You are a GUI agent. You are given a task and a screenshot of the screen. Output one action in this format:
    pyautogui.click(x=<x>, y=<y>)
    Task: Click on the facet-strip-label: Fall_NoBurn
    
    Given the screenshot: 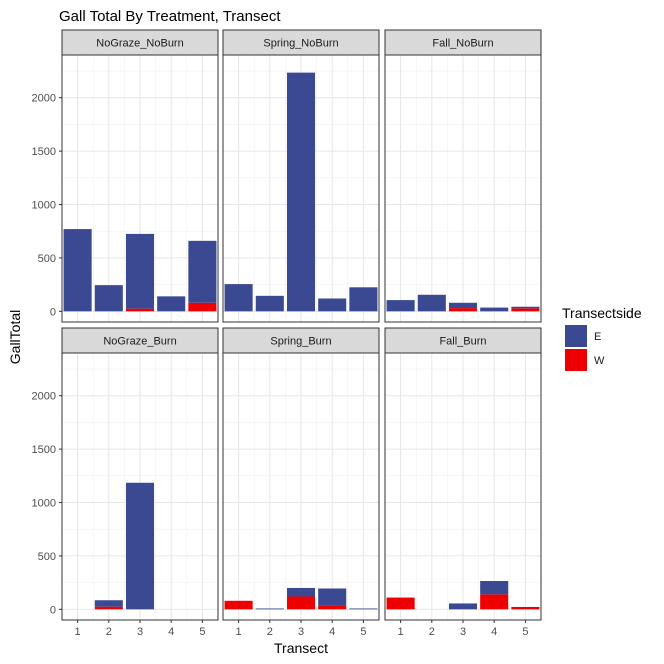 What is the action you would take?
    pyautogui.click(x=462, y=44)
    